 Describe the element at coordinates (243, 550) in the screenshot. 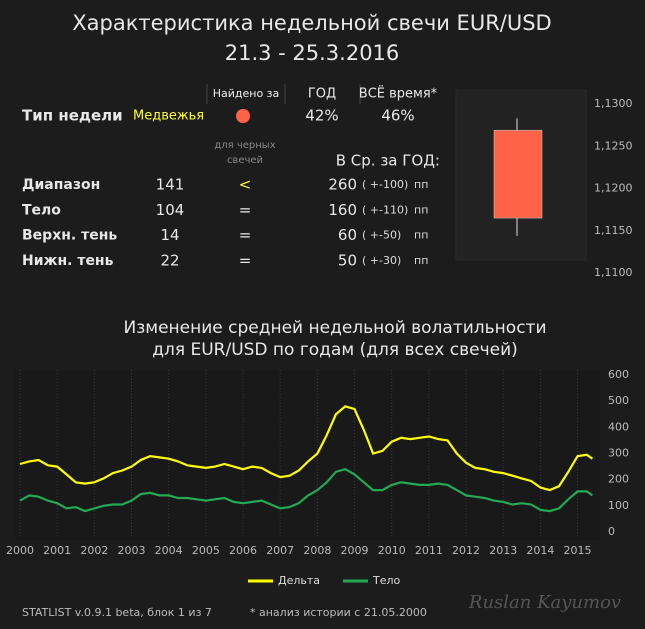

I see `x-tick-label: 2006` at that location.